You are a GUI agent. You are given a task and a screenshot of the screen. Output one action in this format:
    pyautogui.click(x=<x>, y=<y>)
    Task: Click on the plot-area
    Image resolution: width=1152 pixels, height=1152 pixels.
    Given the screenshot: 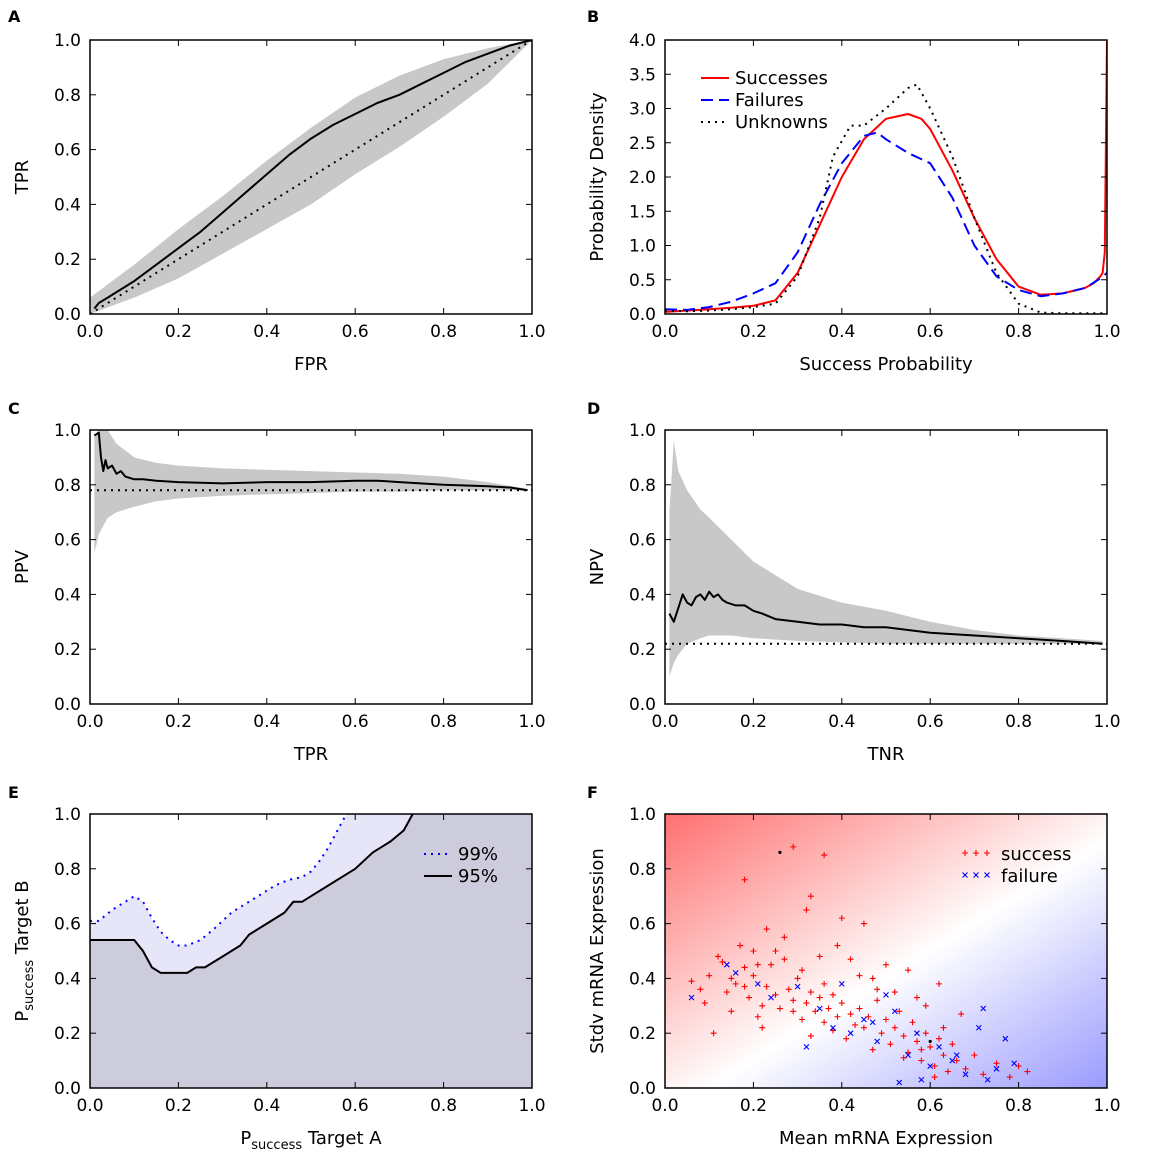 What is the action you would take?
    pyautogui.click(x=311, y=951)
    